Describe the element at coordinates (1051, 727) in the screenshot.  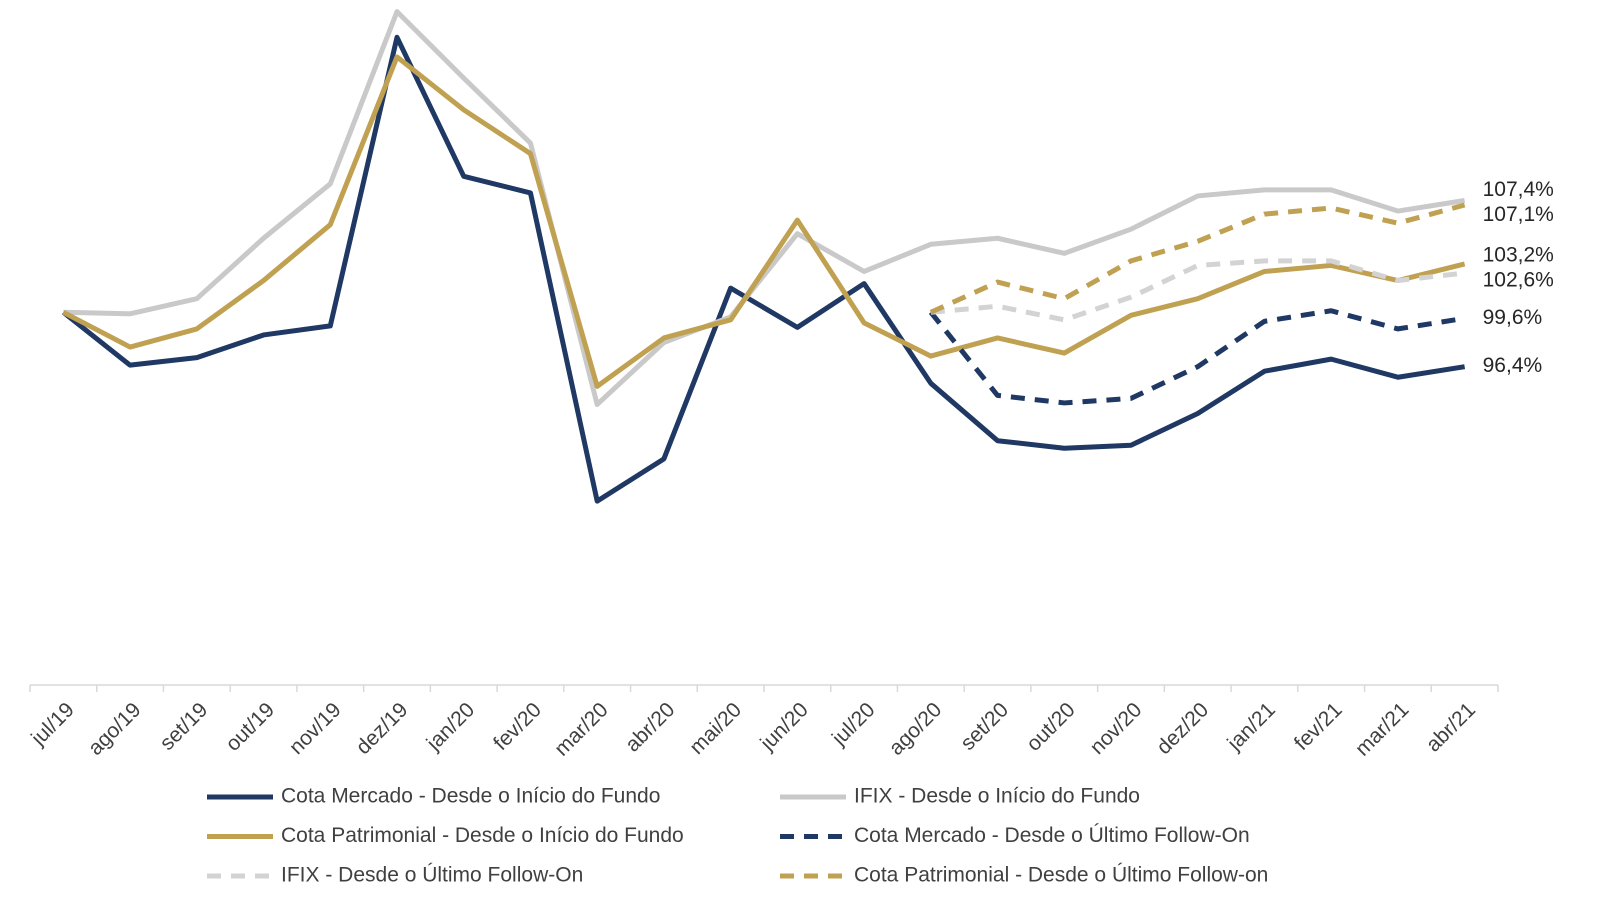
I see `x-tick-label: out/20` at that location.